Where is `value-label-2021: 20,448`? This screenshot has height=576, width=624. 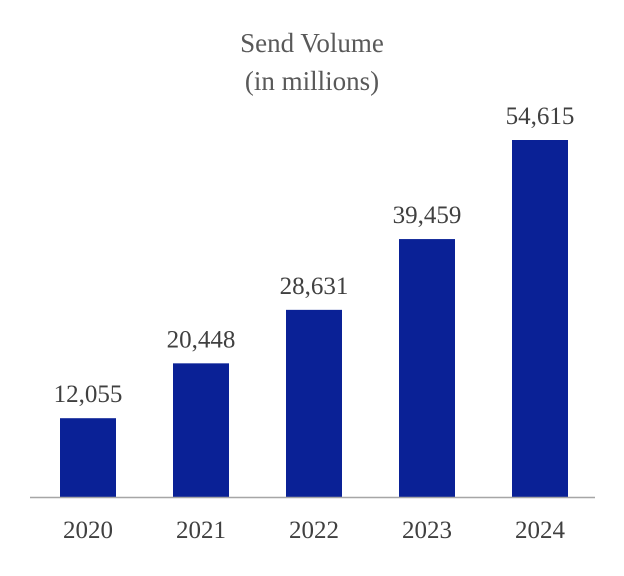
value-label-2021: 20,448 is located at coordinates (201, 339).